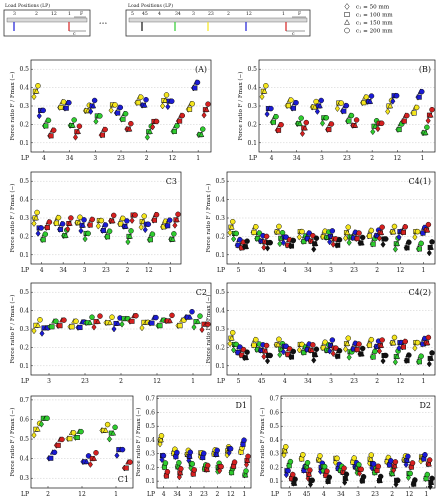 This screenshot has width=438, height=500. I want to click on data-point-yellow-triangle, so click(38, 325).